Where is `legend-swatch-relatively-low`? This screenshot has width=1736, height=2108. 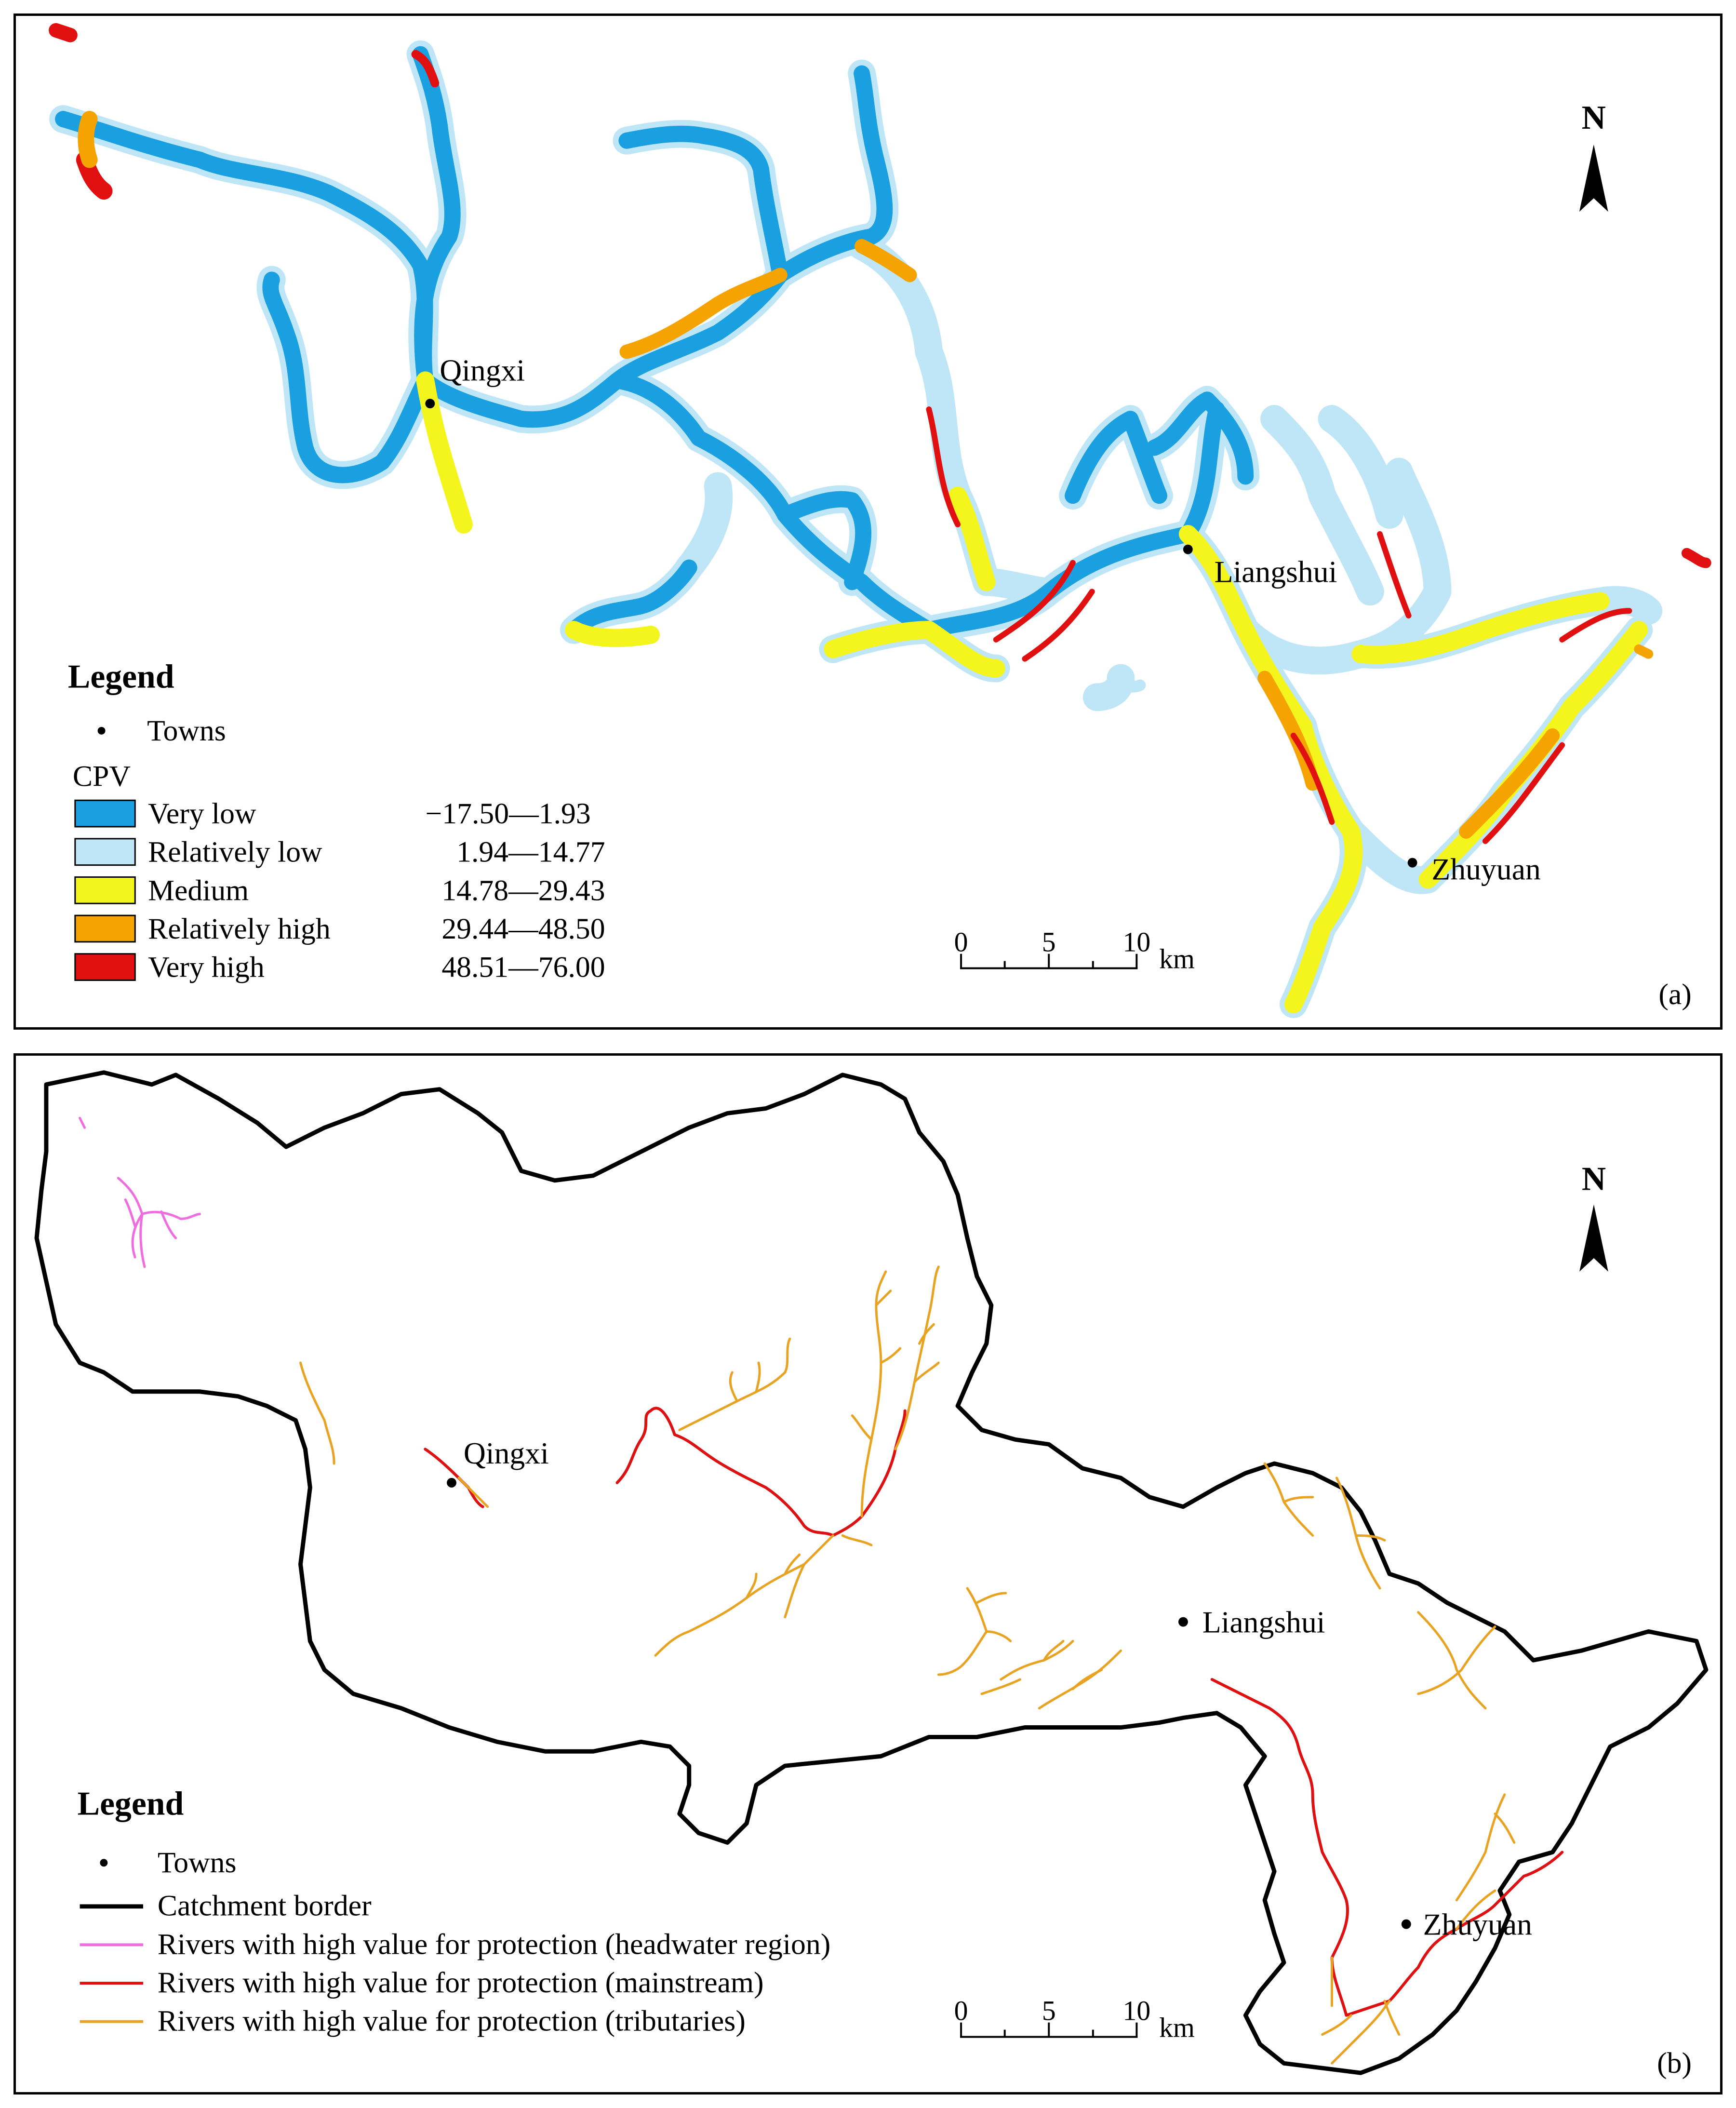 legend-swatch-relatively-low is located at coordinates (105, 852).